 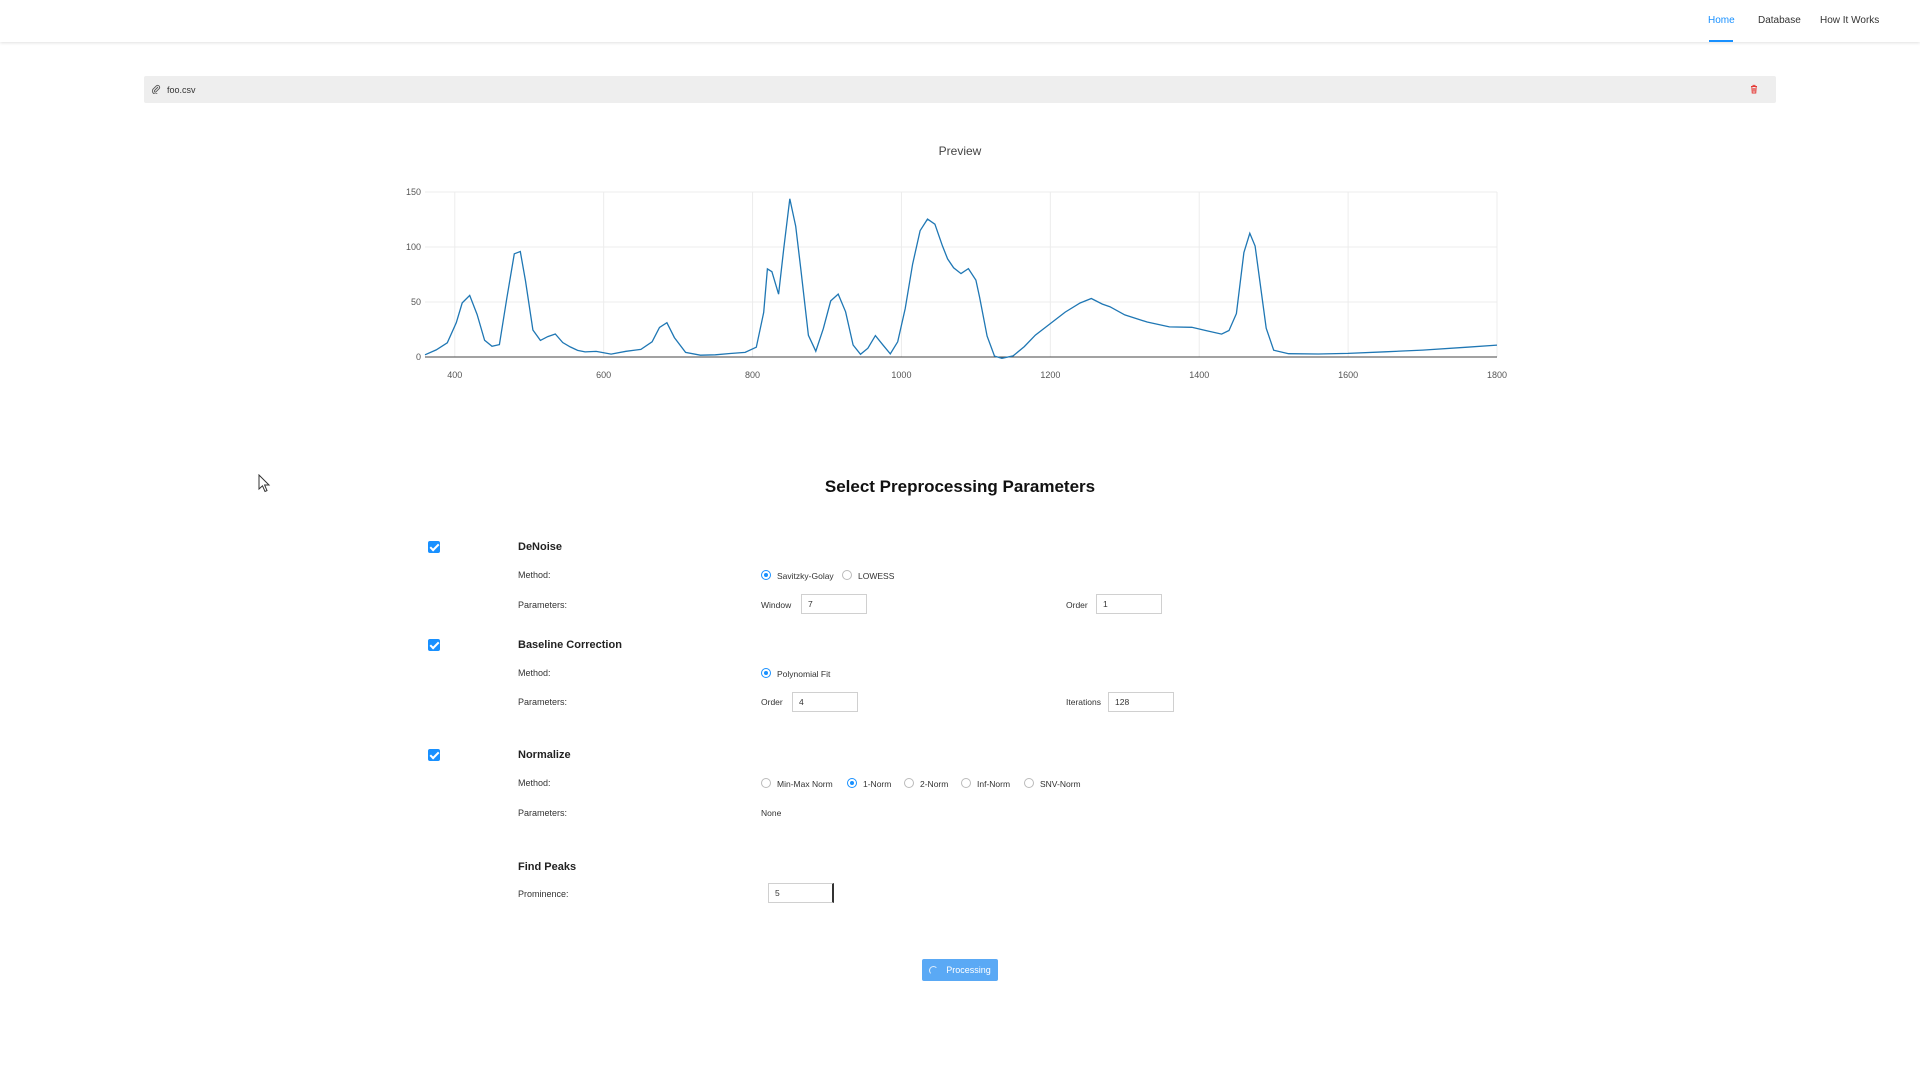 What do you see at coordinates (156, 89) in the screenshot?
I see `paperclip-icon` at bounding box center [156, 89].